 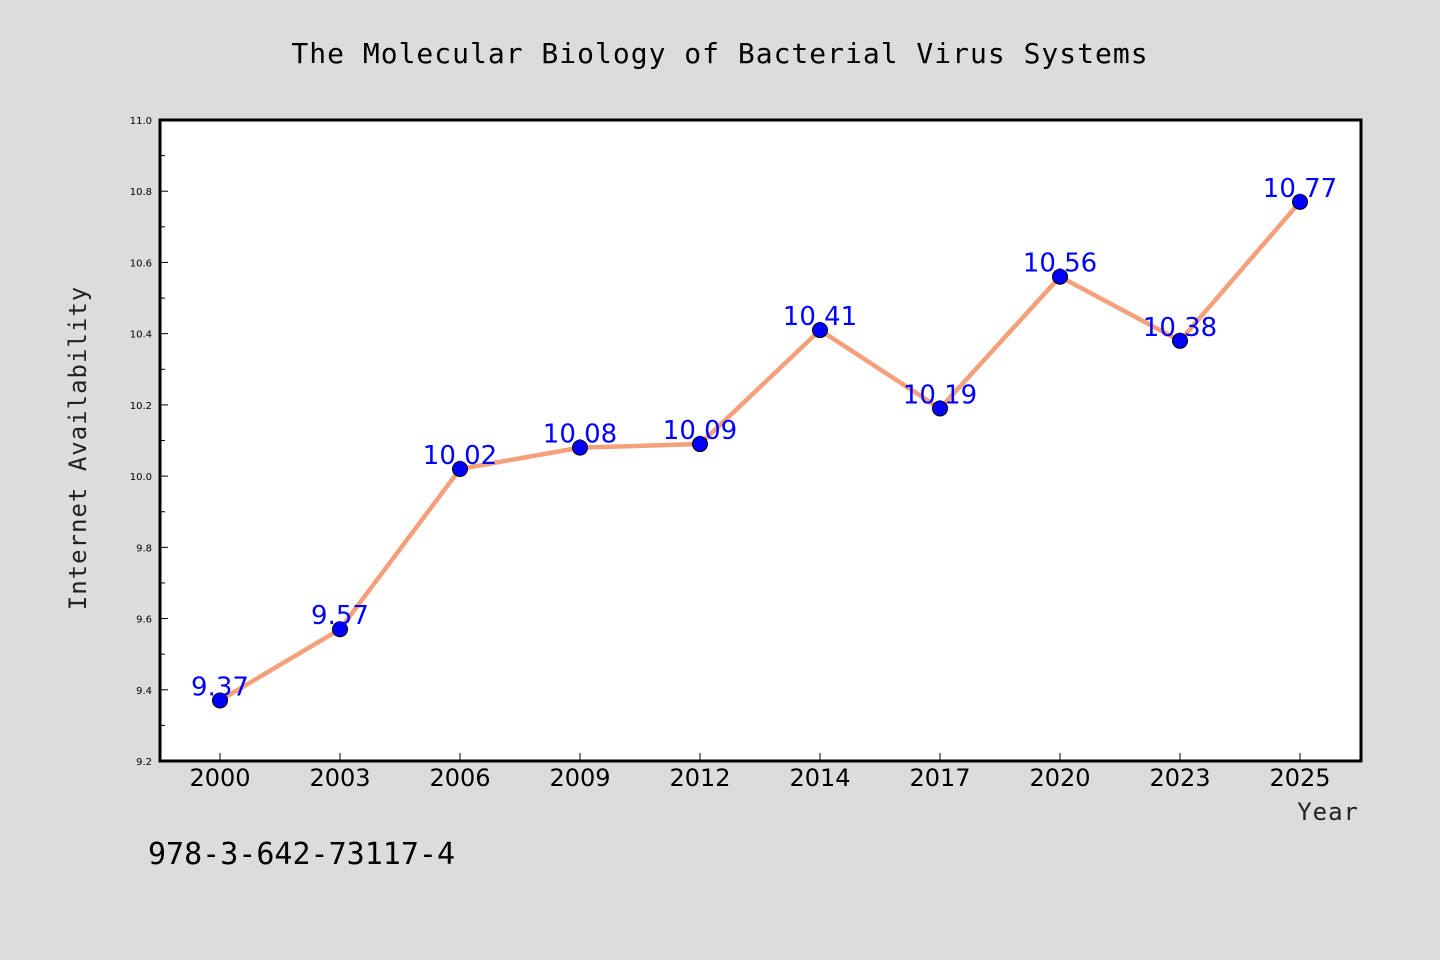 What do you see at coordinates (459, 778) in the screenshot?
I see `x-tick-label: 2006` at bounding box center [459, 778].